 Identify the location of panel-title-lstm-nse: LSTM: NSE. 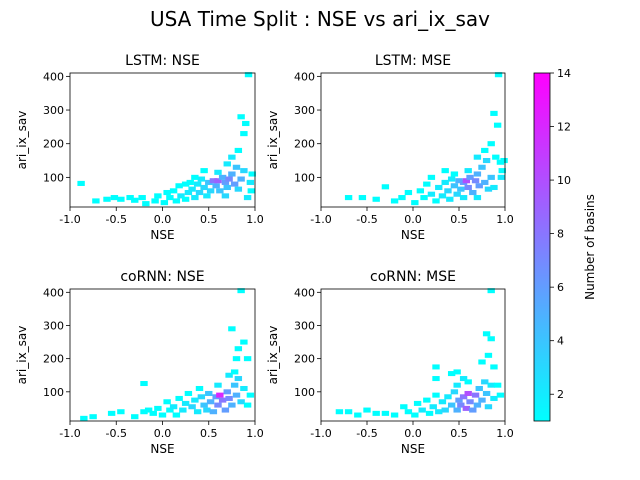
(162, 61).